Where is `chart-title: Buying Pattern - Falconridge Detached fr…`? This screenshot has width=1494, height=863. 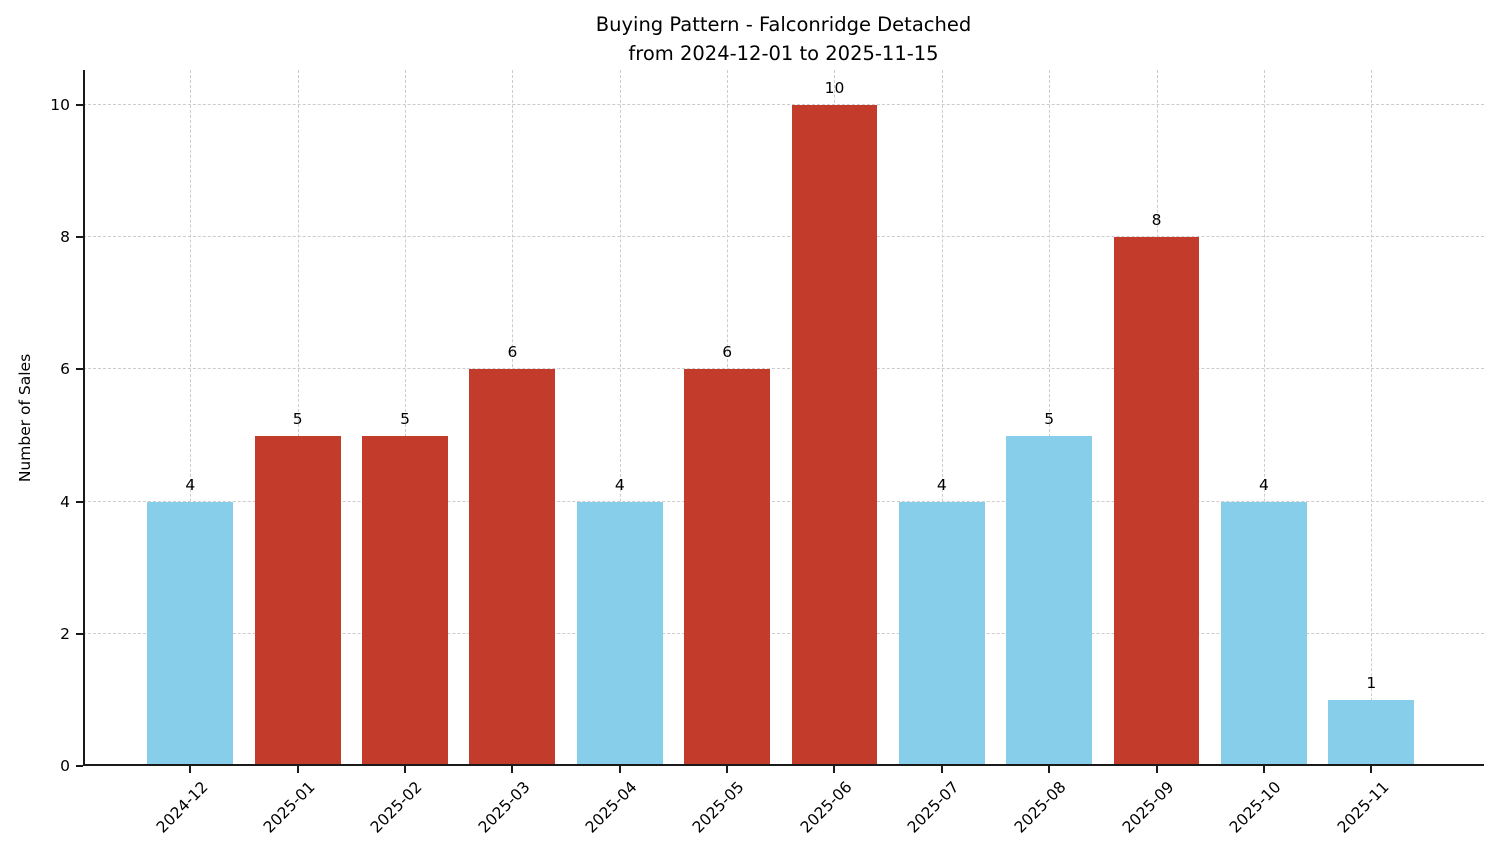 chart-title: Buying Pattern - Falconridge Detached fr… is located at coordinates (783, 39).